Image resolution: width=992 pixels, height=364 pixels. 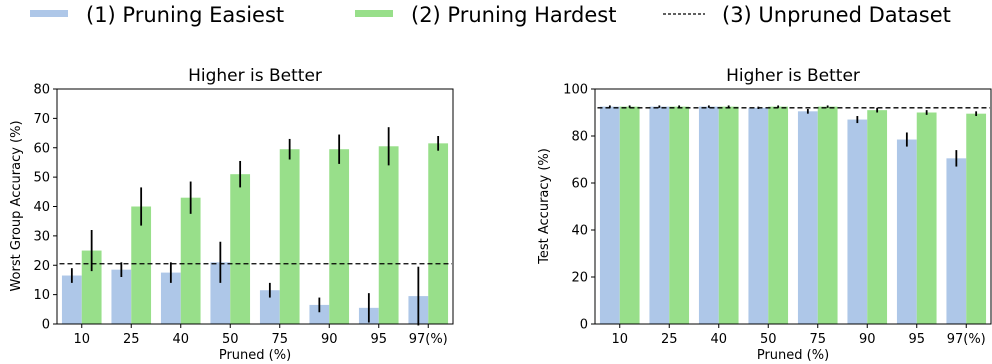 What do you see at coordinates (41, 236) in the screenshot?
I see `y-tick-label: 30` at bounding box center [41, 236].